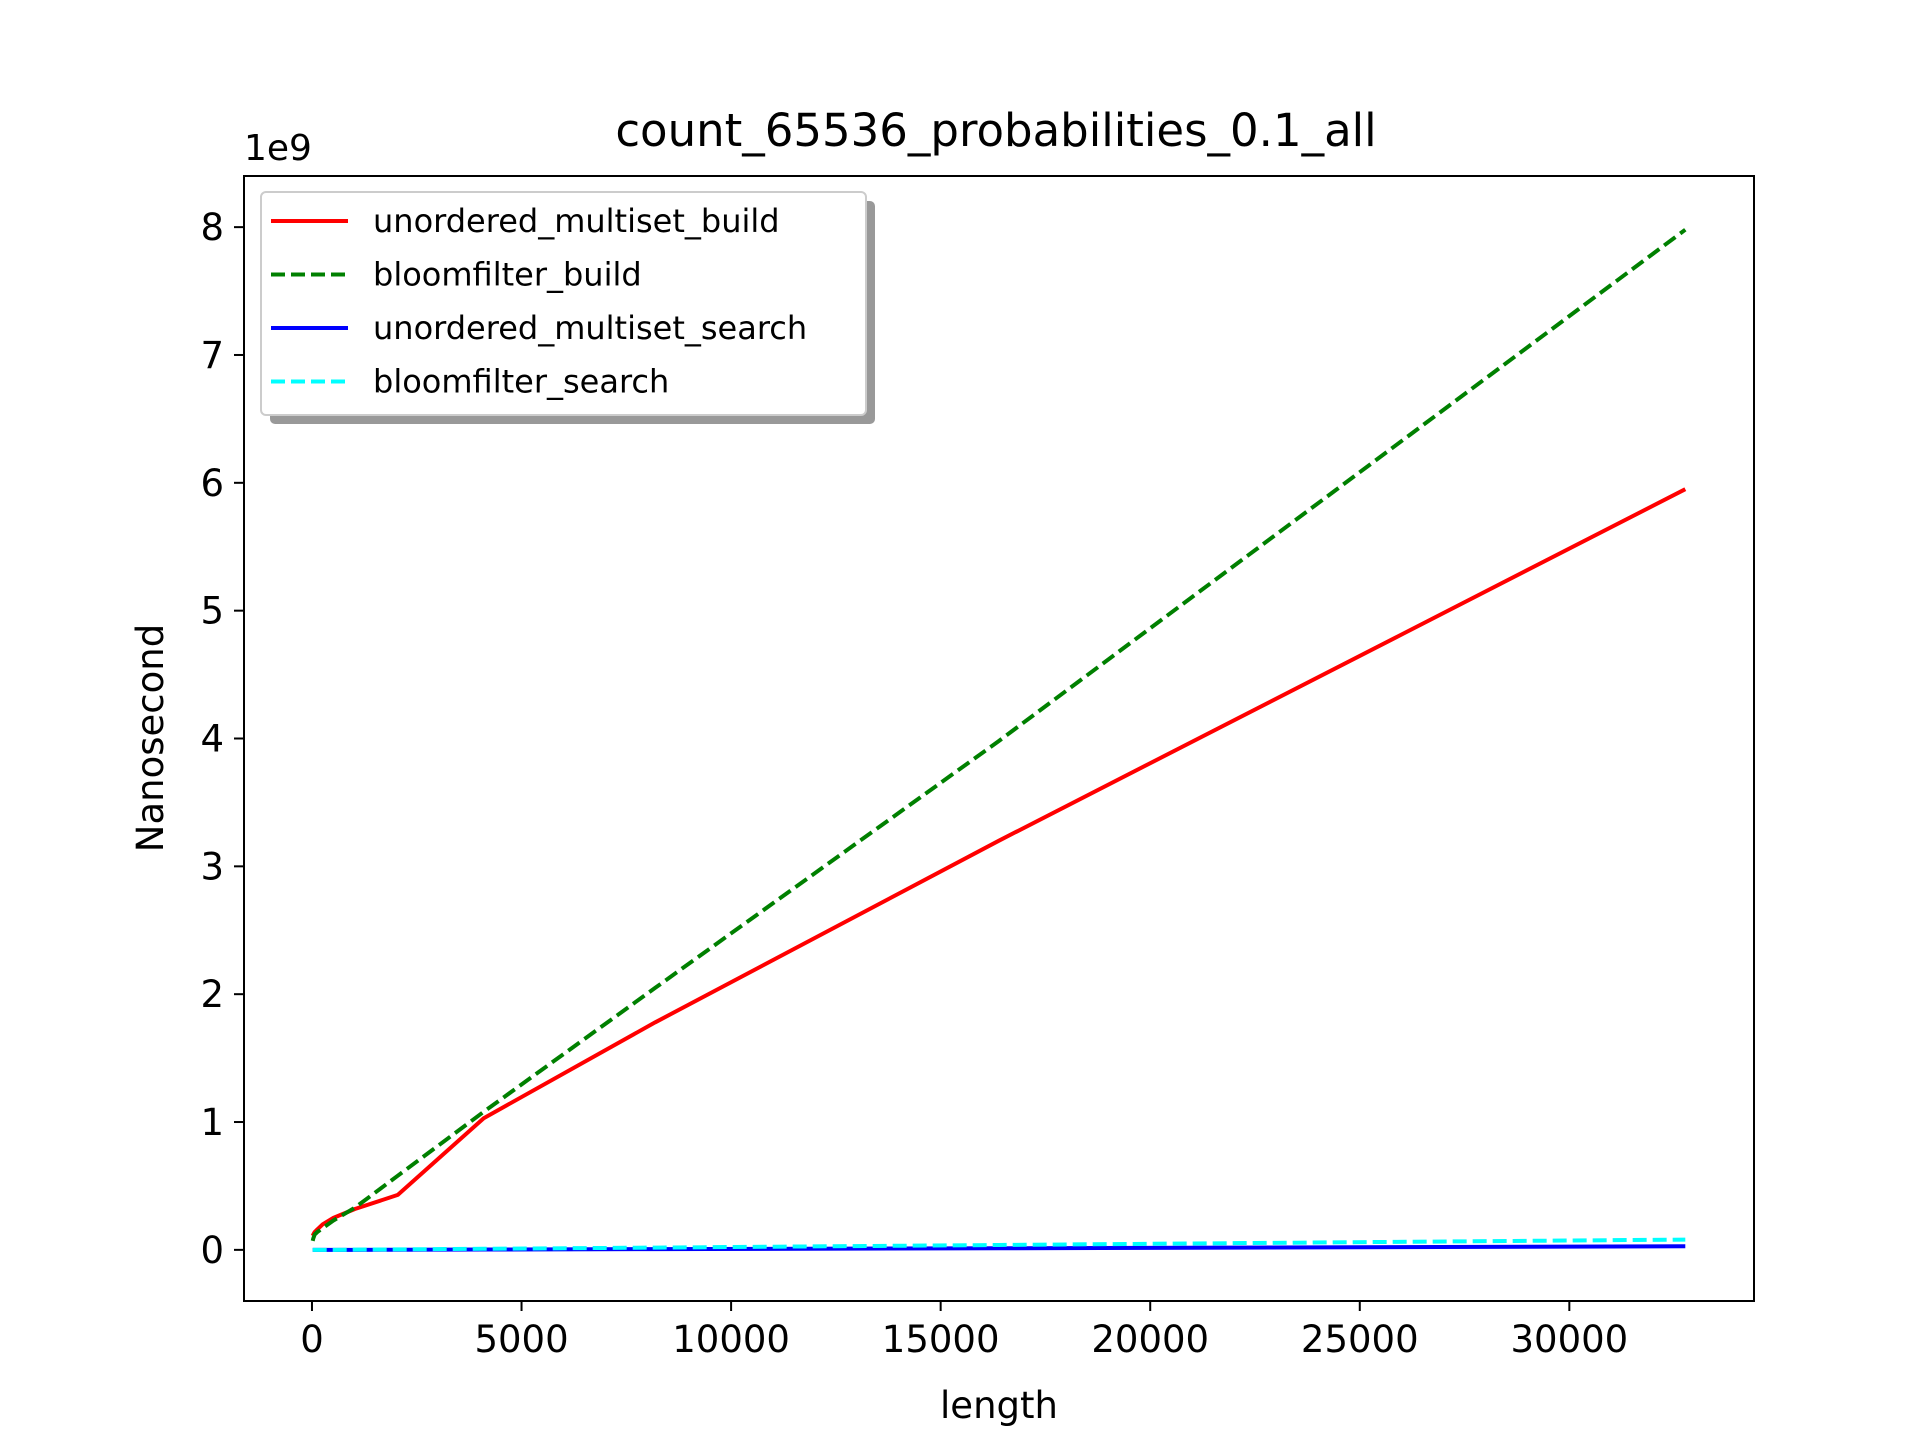 The height and width of the screenshot is (1440, 1920). What do you see at coordinates (576, 221) in the screenshot?
I see `legend-label: unordered_multiset_build` at bounding box center [576, 221].